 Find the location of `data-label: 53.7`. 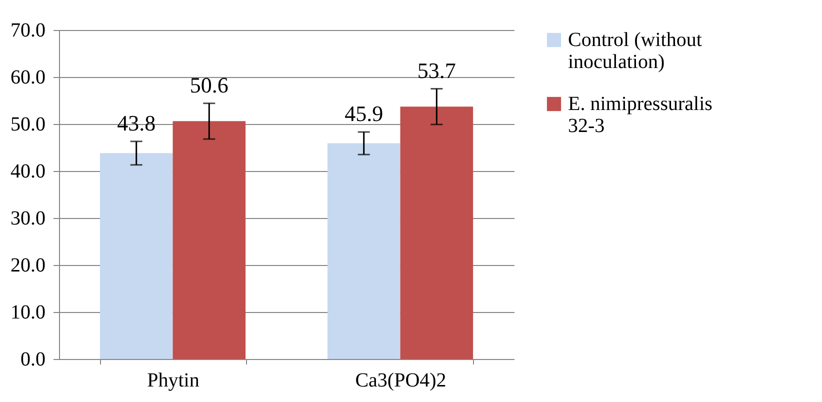

data-label: 53.7 is located at coordinates (436, 70).